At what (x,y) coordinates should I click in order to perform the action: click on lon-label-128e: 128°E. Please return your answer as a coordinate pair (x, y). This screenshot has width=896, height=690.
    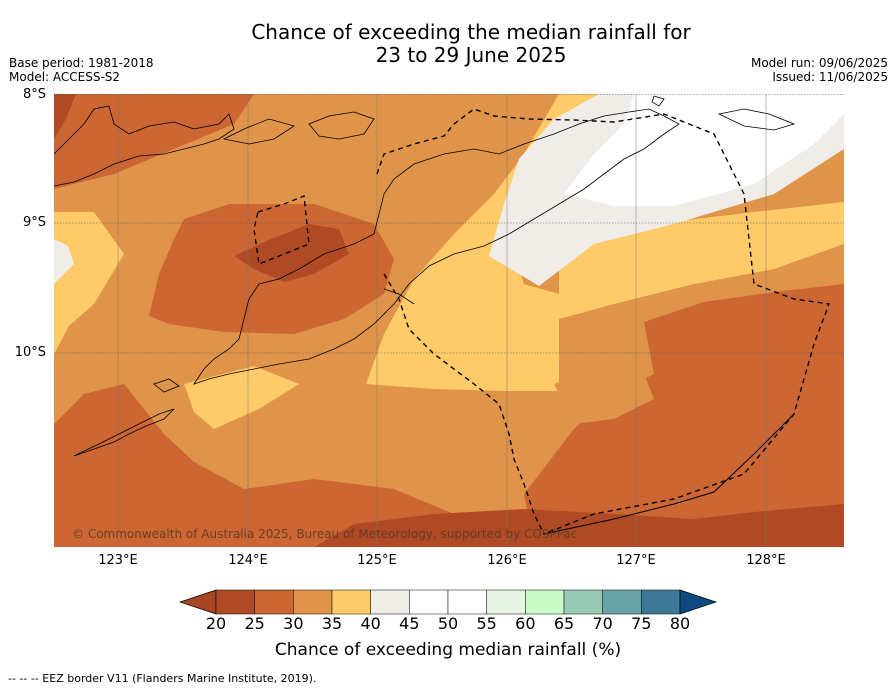
    Looking at the image, I should click on (766, 560).